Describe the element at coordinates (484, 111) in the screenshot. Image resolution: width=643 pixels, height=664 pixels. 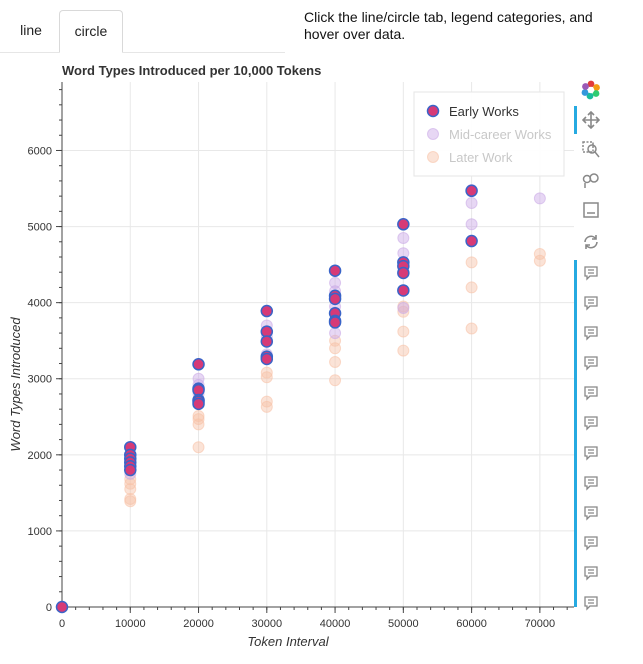
I see `legend-item-label: Early Works` at that location.